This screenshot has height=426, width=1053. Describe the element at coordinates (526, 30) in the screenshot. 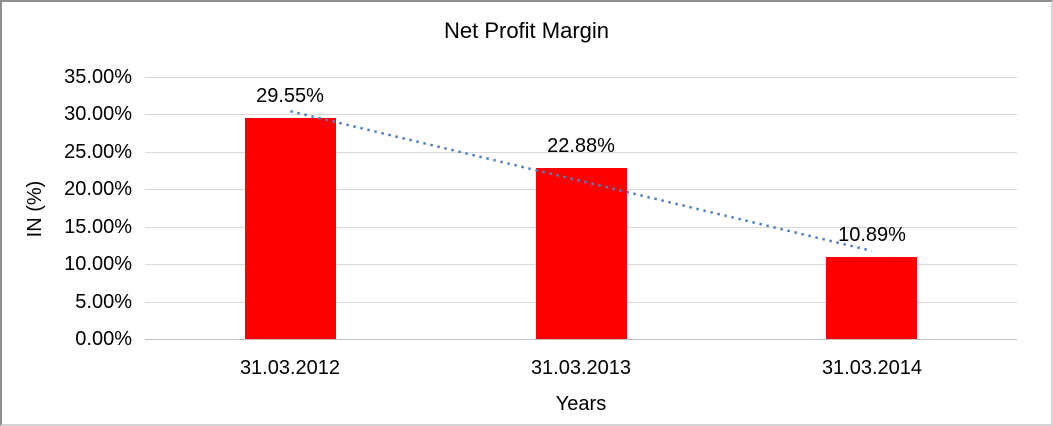

I see `chart-title: Net Profit Margin` at that location.